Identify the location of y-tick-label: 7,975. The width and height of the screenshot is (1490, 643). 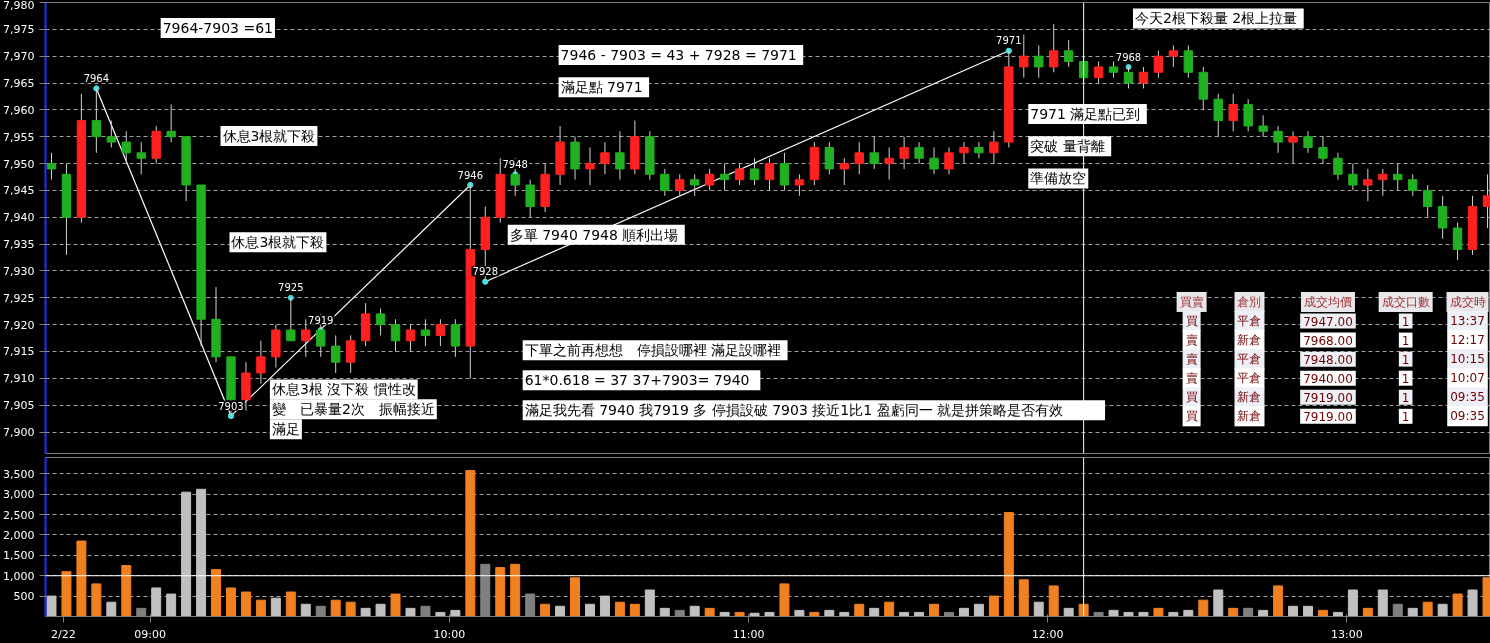
(19, 30).